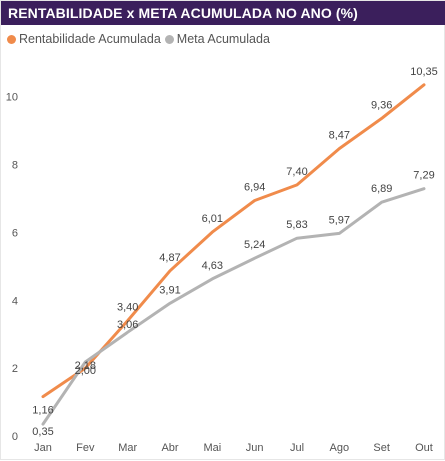  What do you see at coordinates (85, 366) in the screenshot?
I see `data-label-meta: 2,18` at bounding box center [85, 366].